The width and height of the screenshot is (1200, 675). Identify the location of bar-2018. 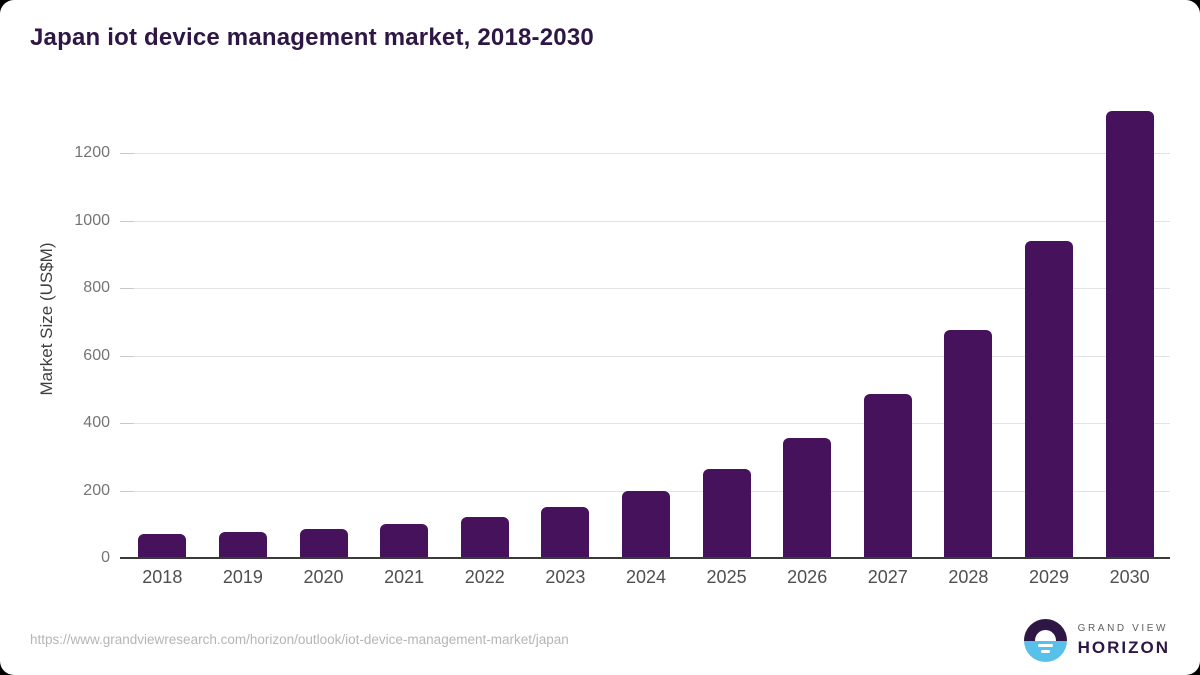
(162, 546).